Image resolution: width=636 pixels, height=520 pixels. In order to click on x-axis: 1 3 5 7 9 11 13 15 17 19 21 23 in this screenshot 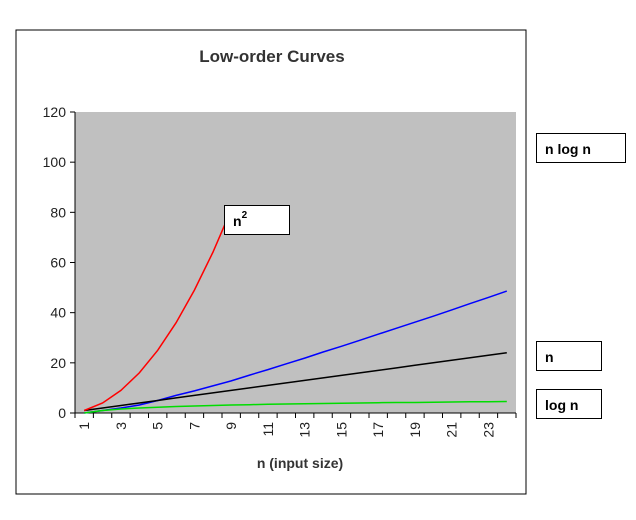, I will do `click(295, 425)`.